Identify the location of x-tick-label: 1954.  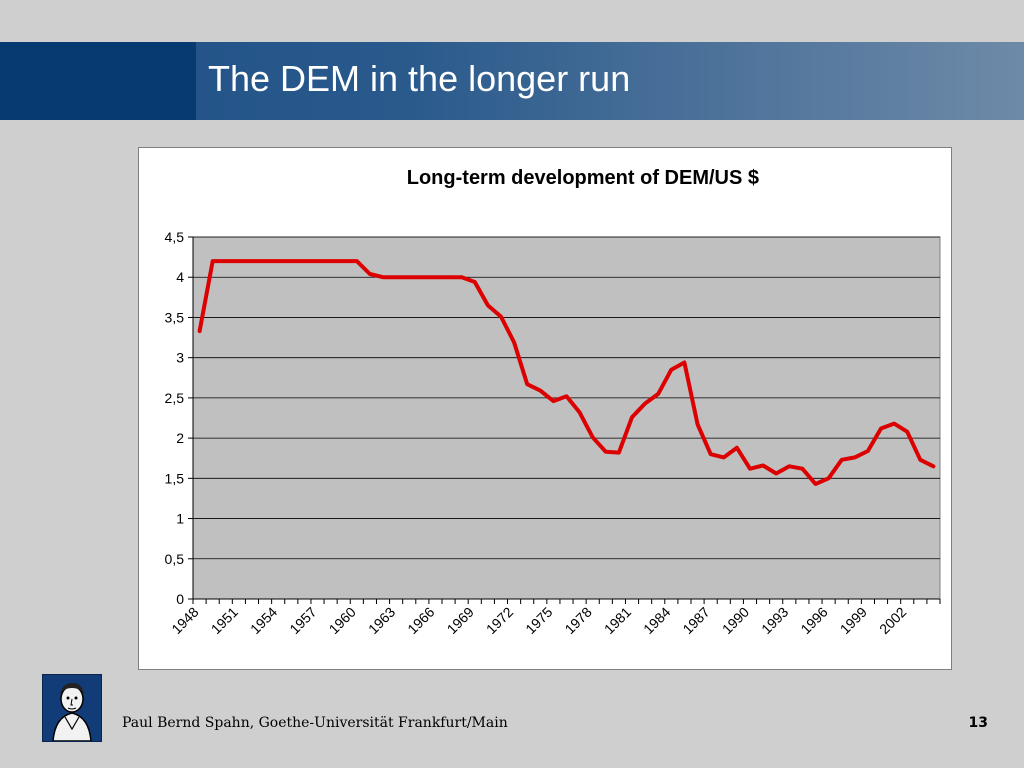
(263, 620).